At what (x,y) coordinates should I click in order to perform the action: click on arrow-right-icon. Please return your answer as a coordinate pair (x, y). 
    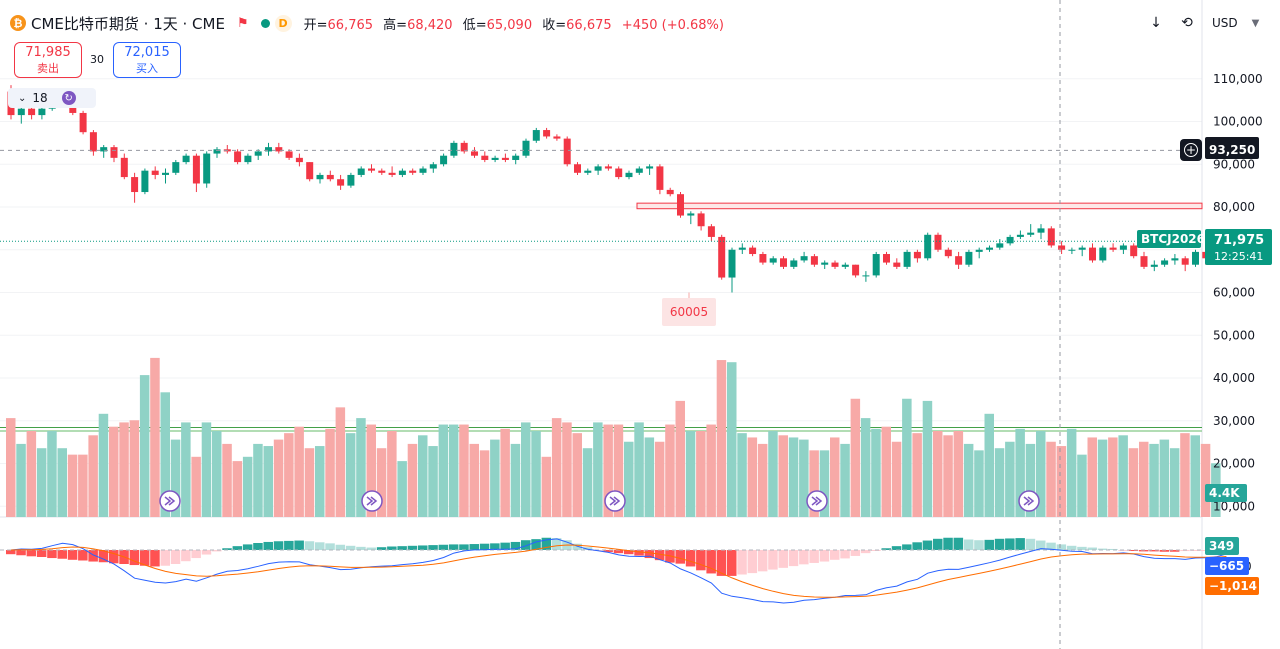
    Looking at the image, I should click on (615, 501).